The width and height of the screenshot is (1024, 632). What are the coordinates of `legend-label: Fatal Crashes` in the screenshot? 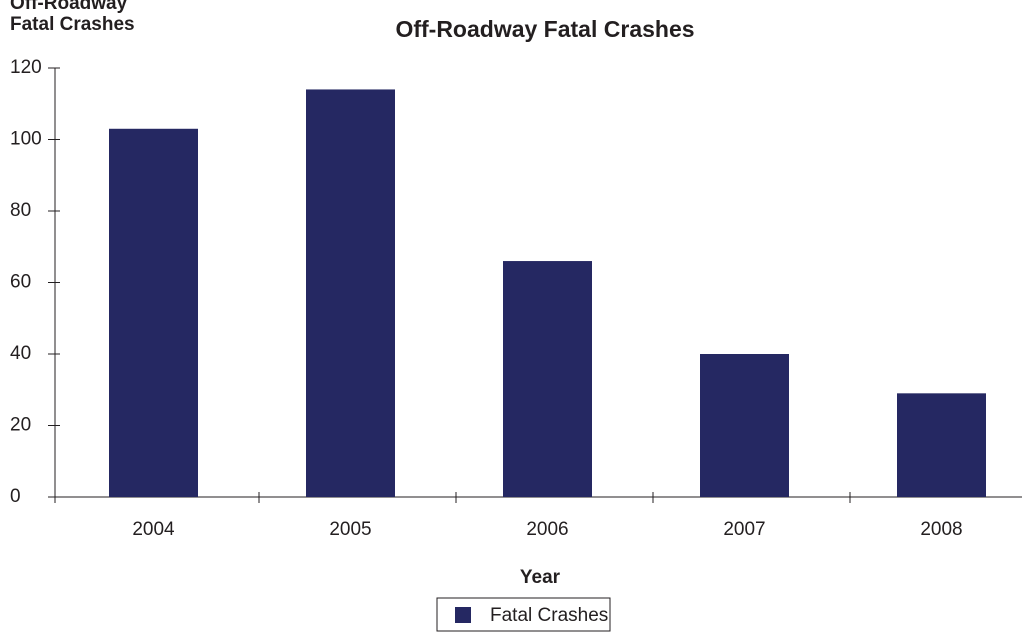 It's located at (549, 615).